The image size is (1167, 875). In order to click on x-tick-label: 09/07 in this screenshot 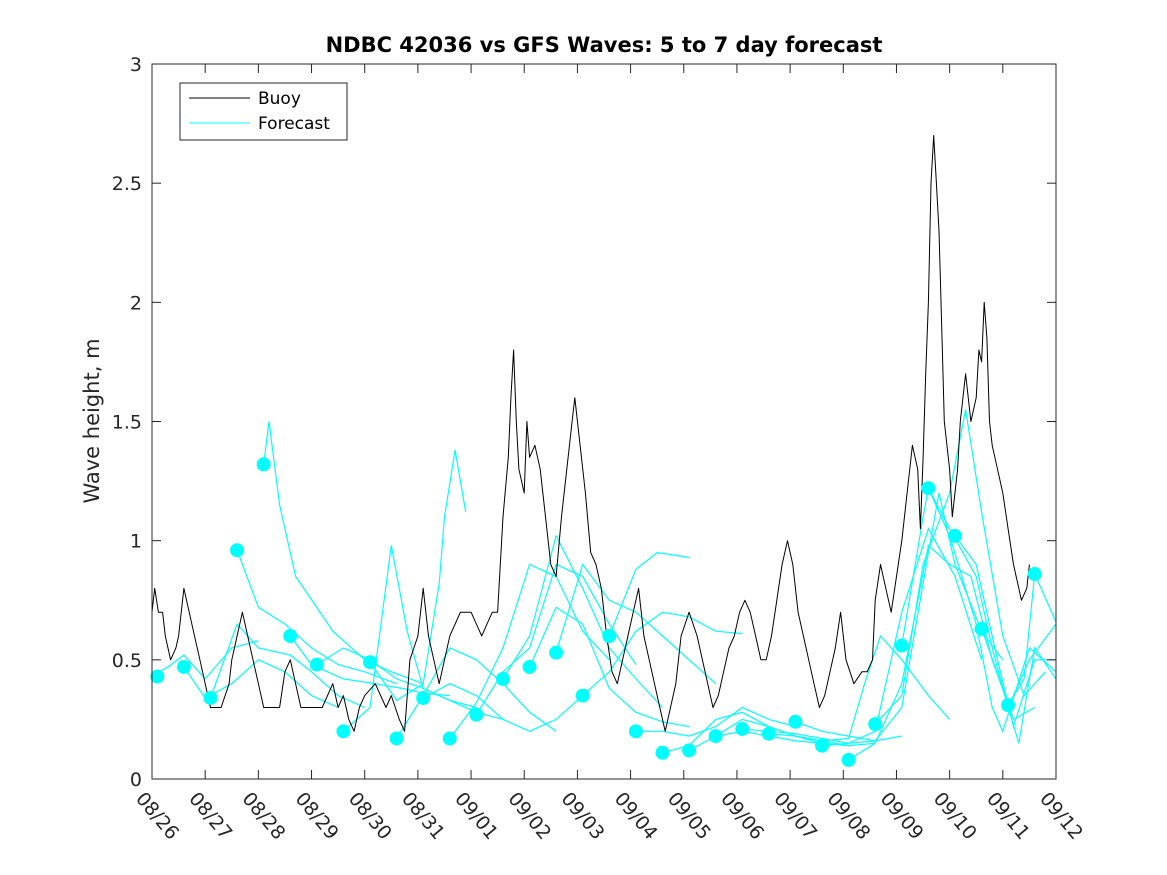, I will do `click(795, 816)`.